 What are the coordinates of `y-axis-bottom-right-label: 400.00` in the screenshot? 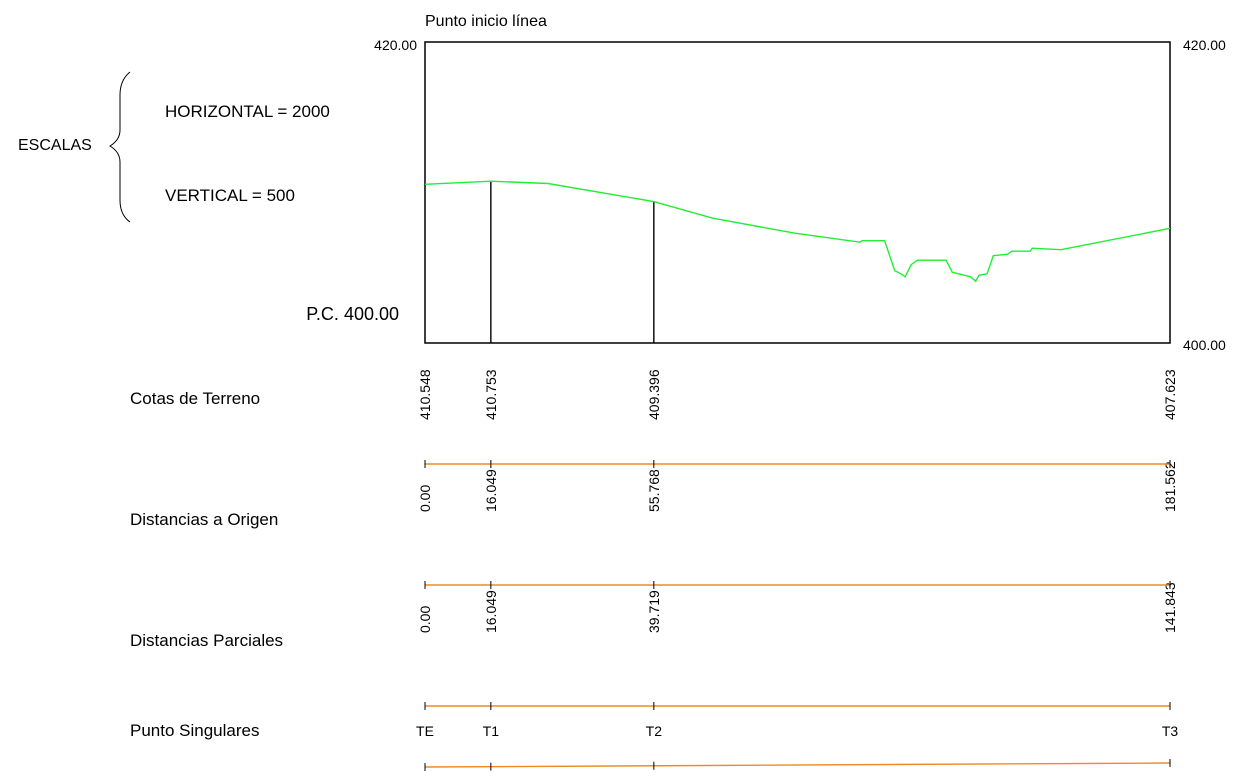 It's located at (1204, 345).